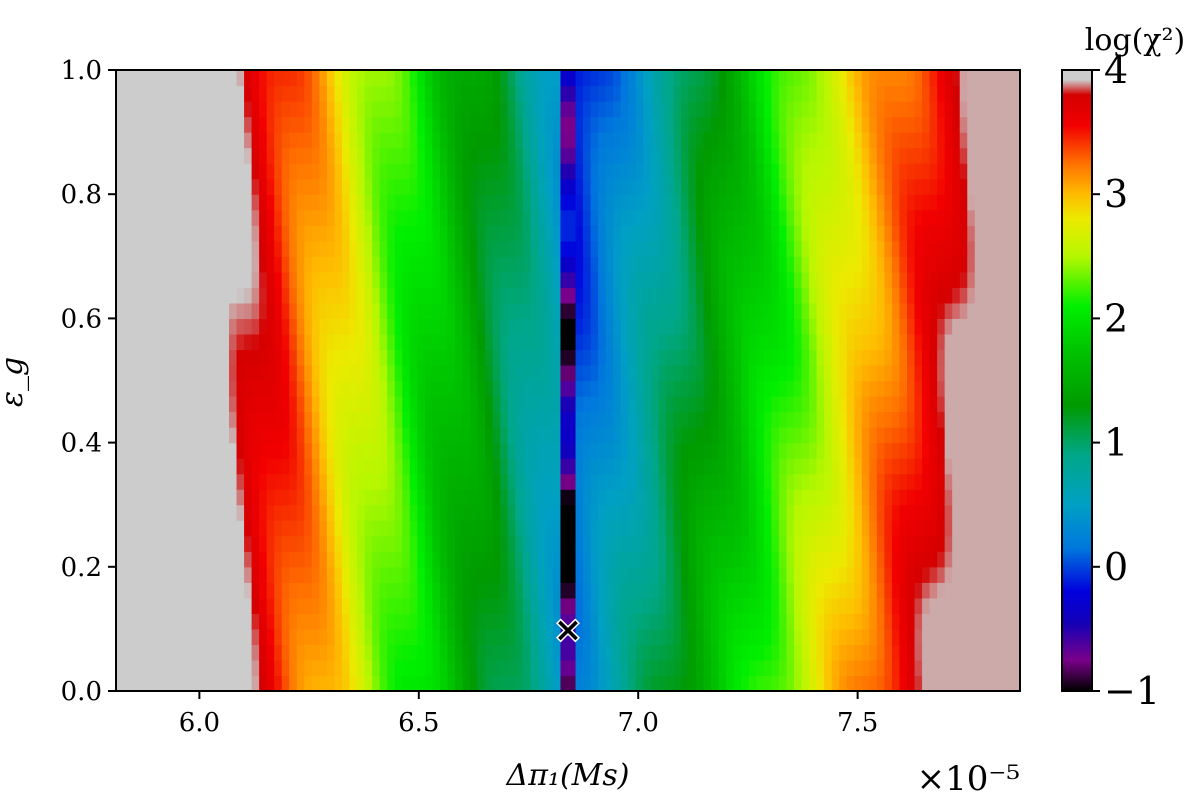 This screenshot has height=802, width=1200. Describe the element at coordinates (568, 775) in the screenshot. I see `x-axis-label: Δπ₁(Ms)` at that location.